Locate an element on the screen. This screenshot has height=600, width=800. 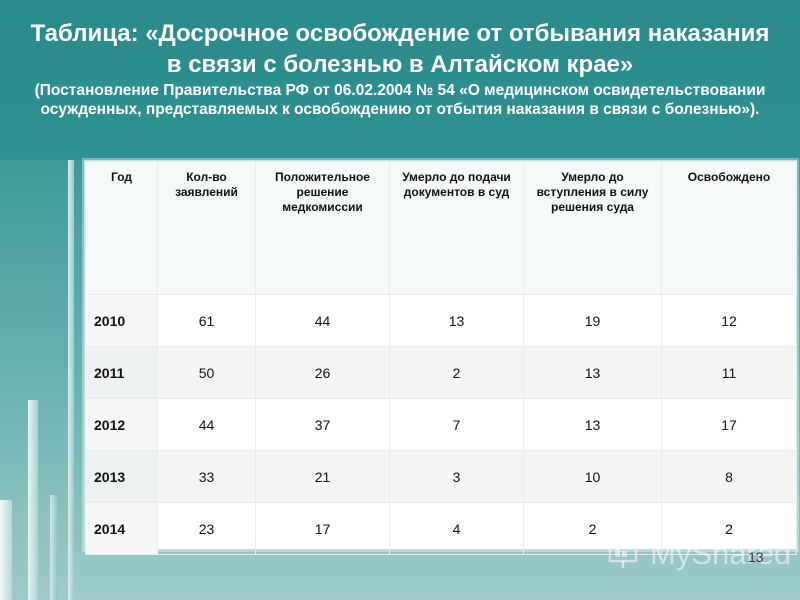
table-cell: 4 is located at coordinates (456, 528).